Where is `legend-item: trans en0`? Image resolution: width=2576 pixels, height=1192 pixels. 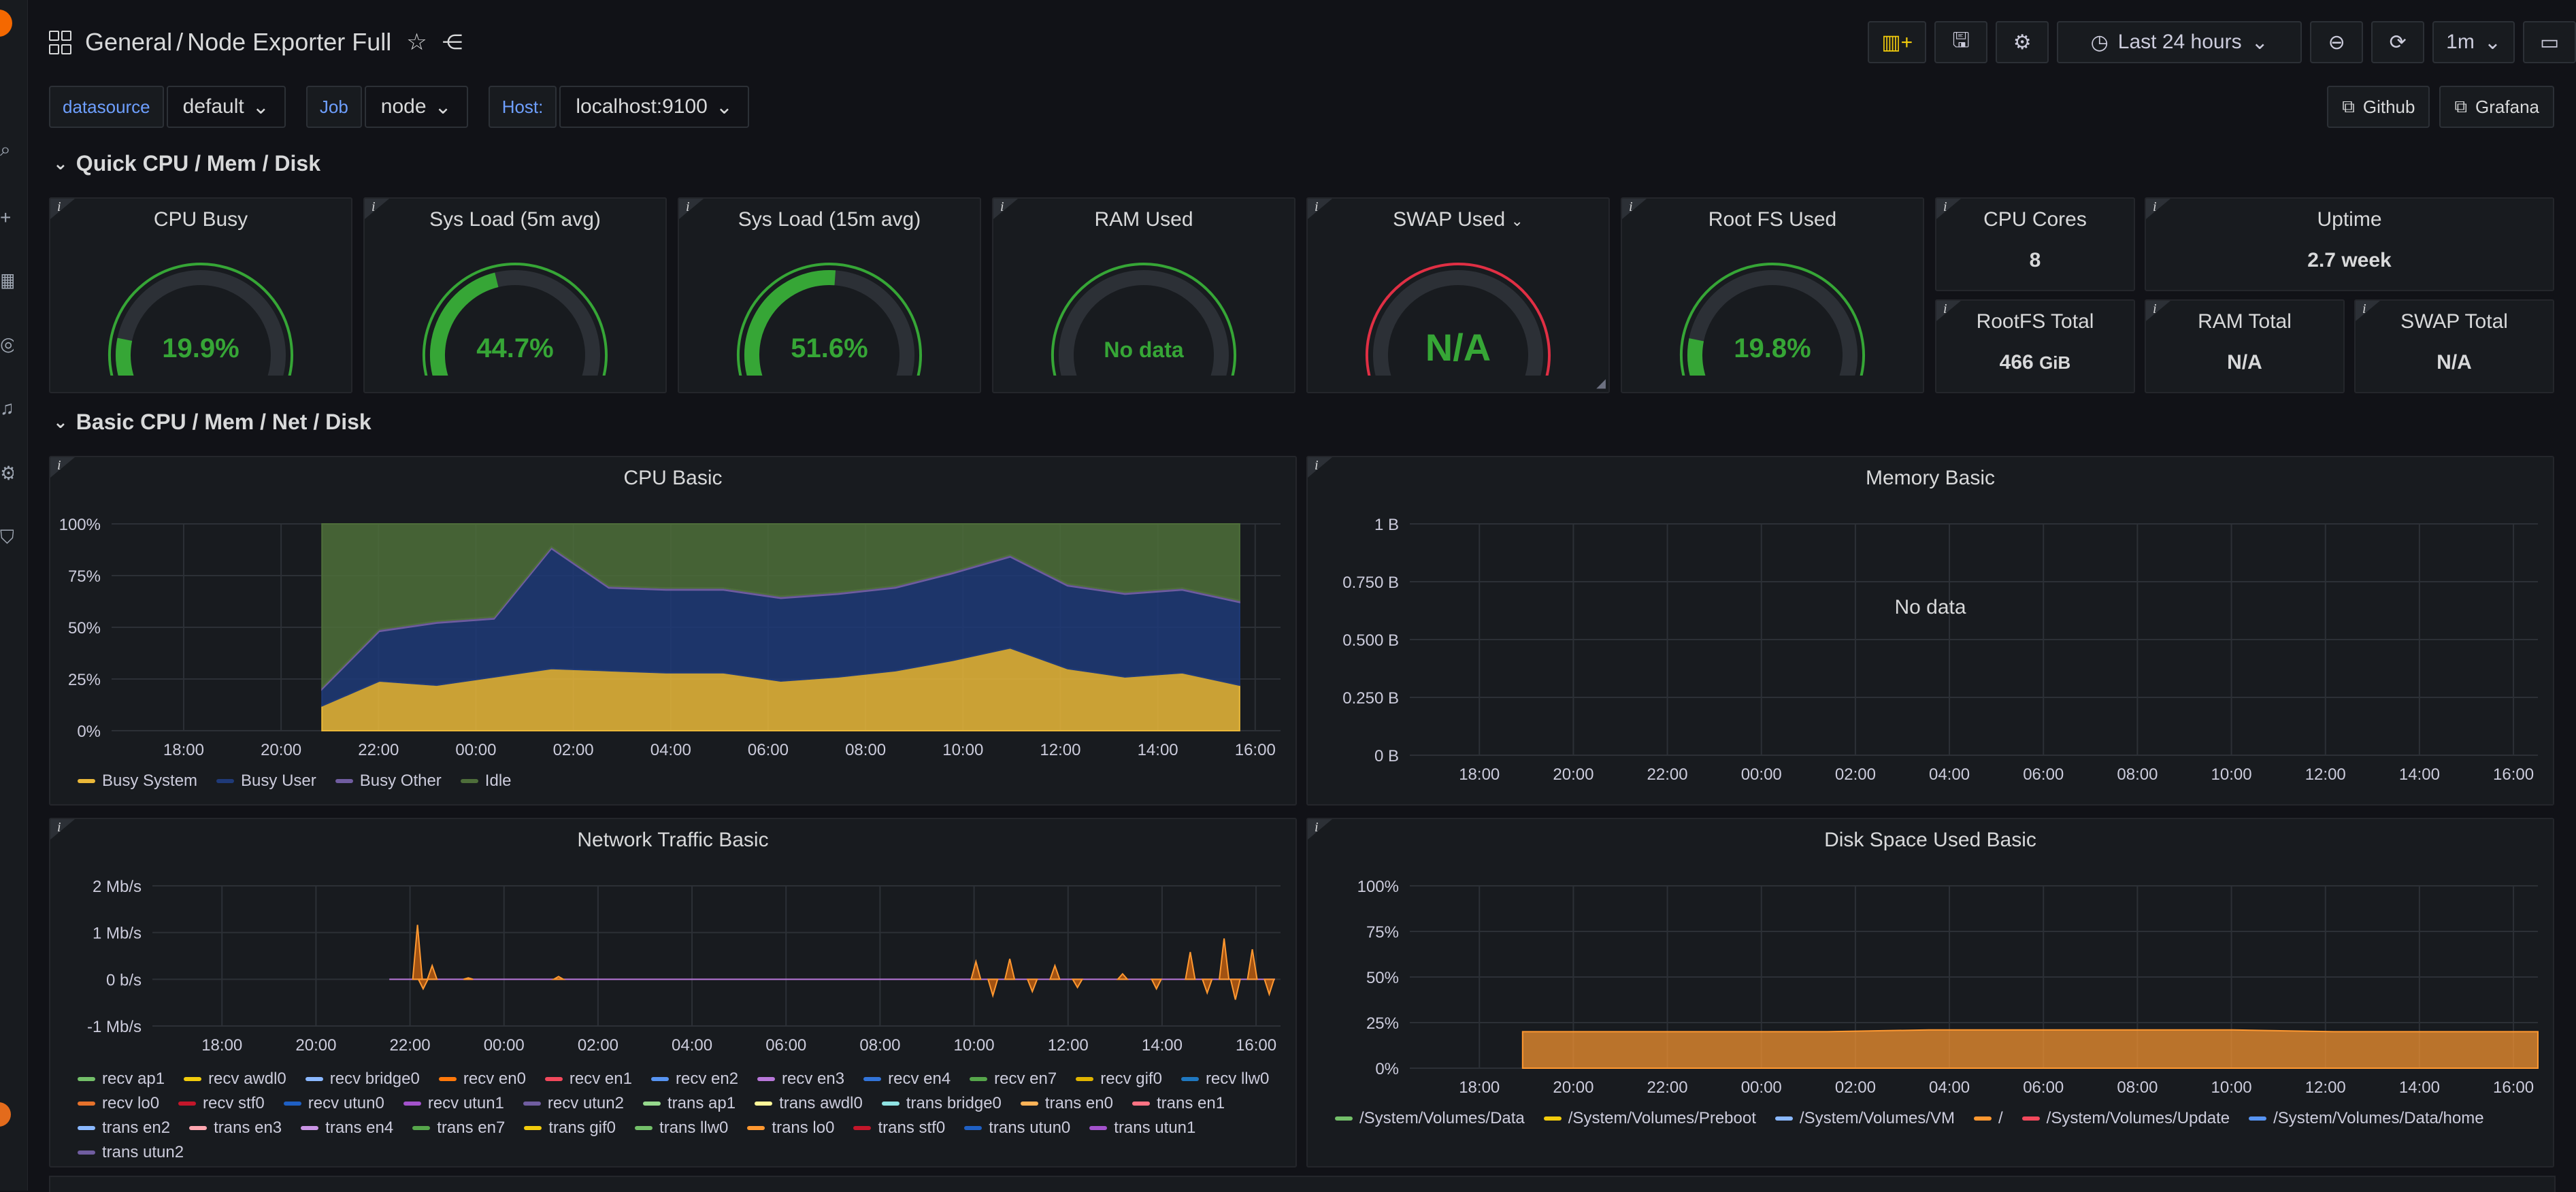 legend-item: trans en0 is located at coordinates (1066, 1103).